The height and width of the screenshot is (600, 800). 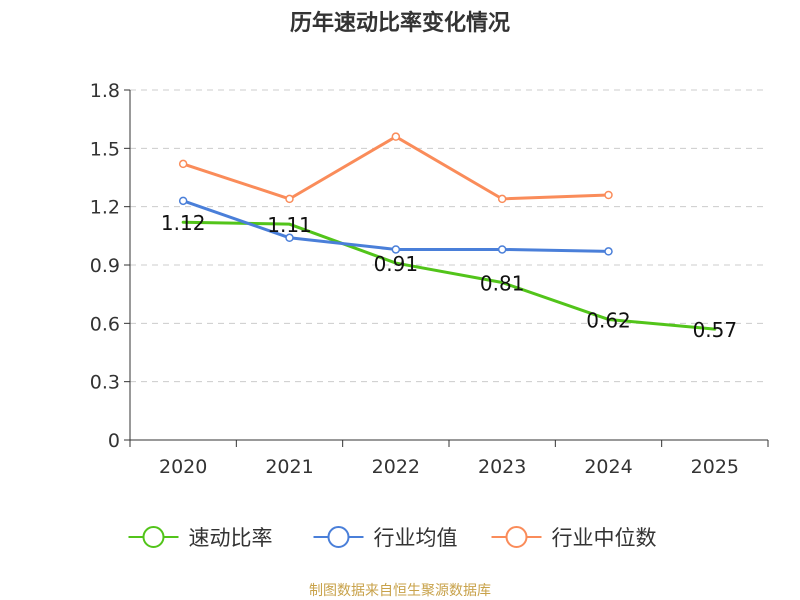 I want to click on x-tick-label: 2023, so click(x=502, y=467).